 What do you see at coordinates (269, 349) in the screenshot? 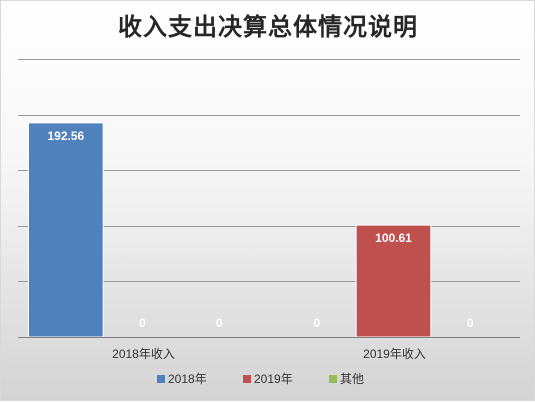
I see `x-axis: 2018年收入 2019年收入` at bounding box center [269, 349].